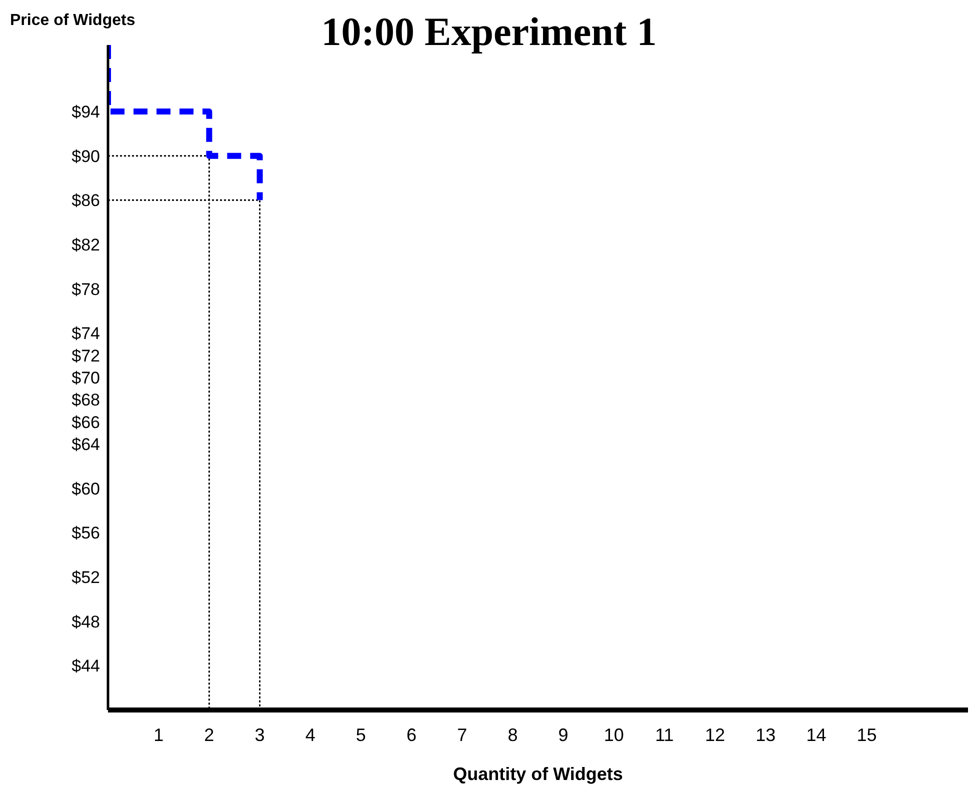 This screenshot has width=975, height=794. What do you see at coordinates (489, 31) in the screenshot?
I see `chart-title: 10:00 Experiment 1` at bounding box center [489, 31].